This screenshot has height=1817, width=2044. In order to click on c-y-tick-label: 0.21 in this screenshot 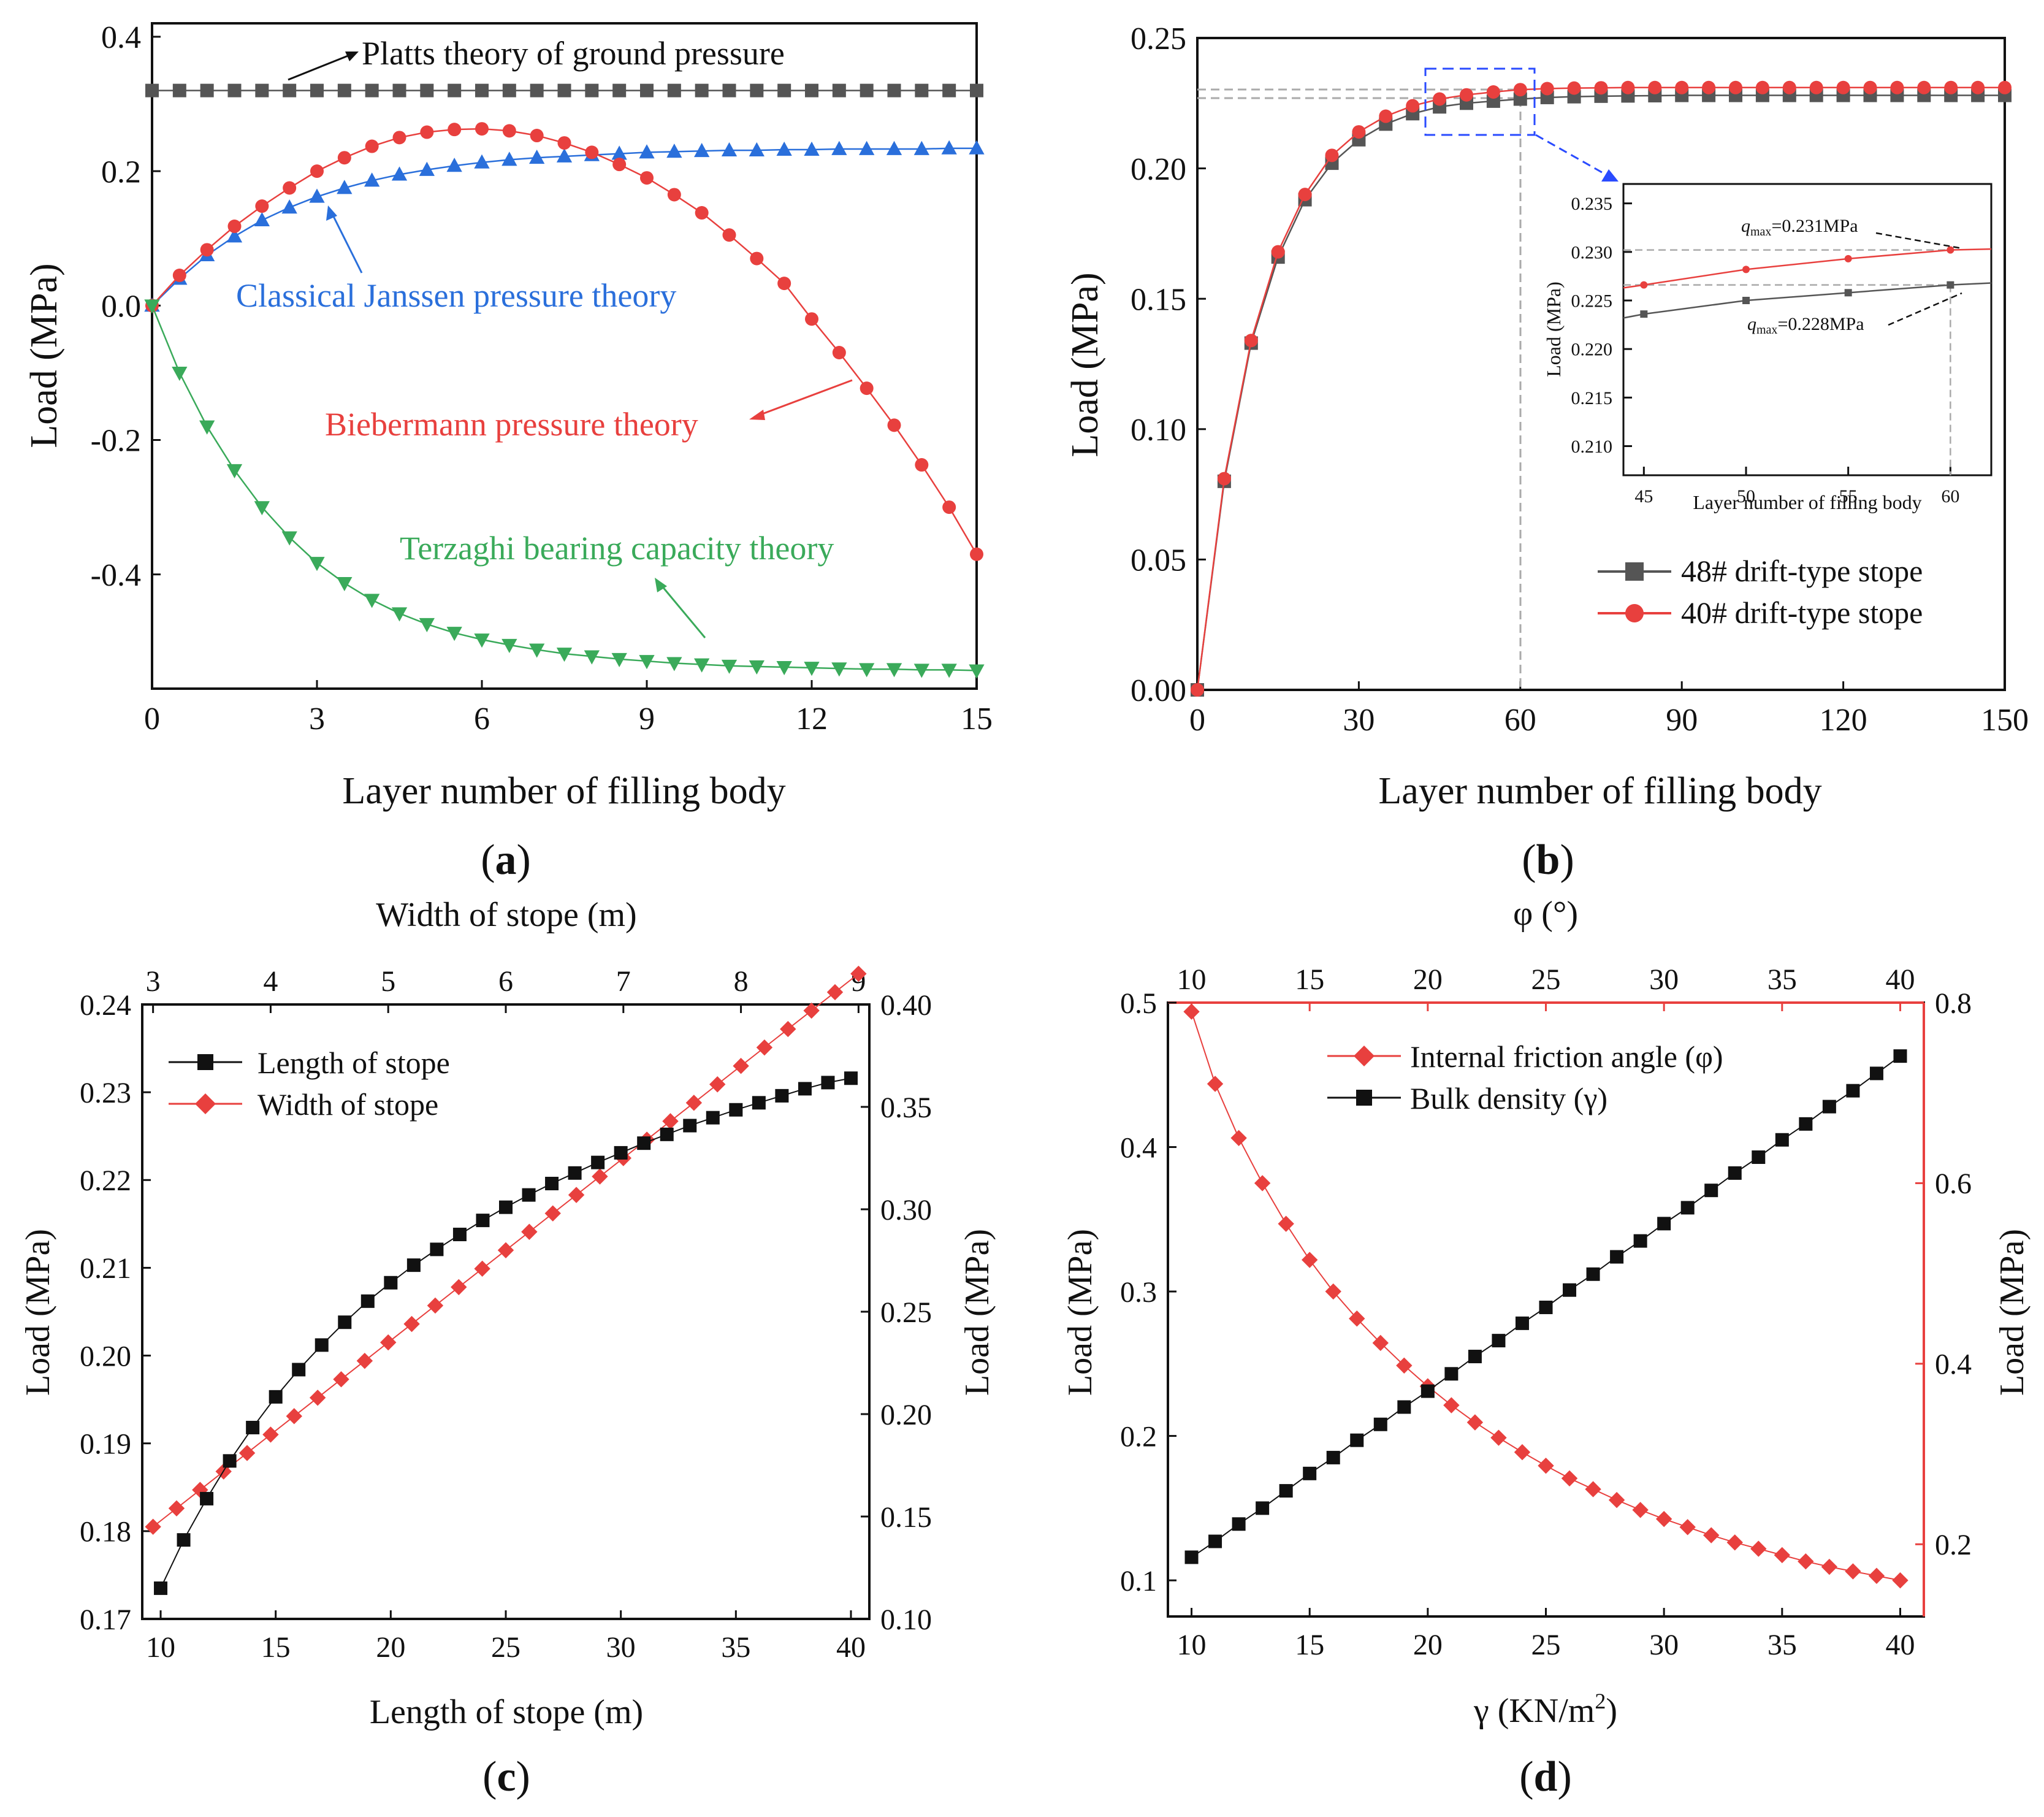, I will do `click(105, 1268)`.